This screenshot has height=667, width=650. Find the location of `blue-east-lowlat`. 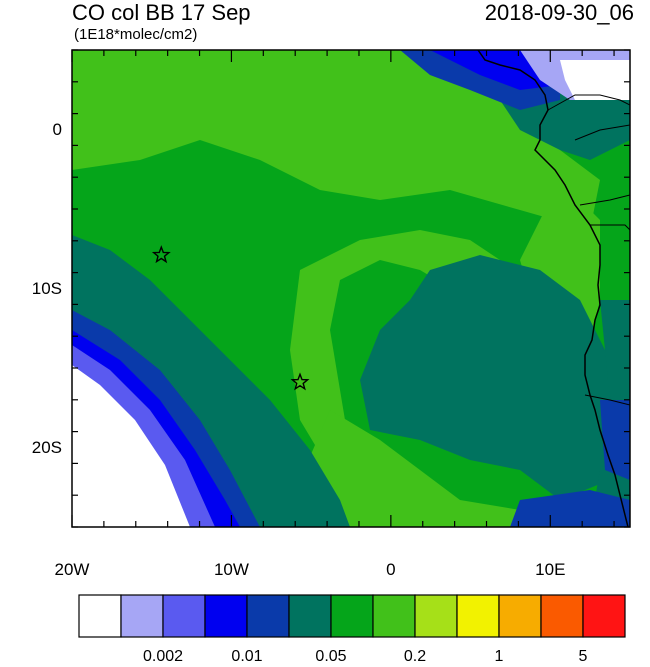

blue-east-lowlat is located at coordinates (615, 440).